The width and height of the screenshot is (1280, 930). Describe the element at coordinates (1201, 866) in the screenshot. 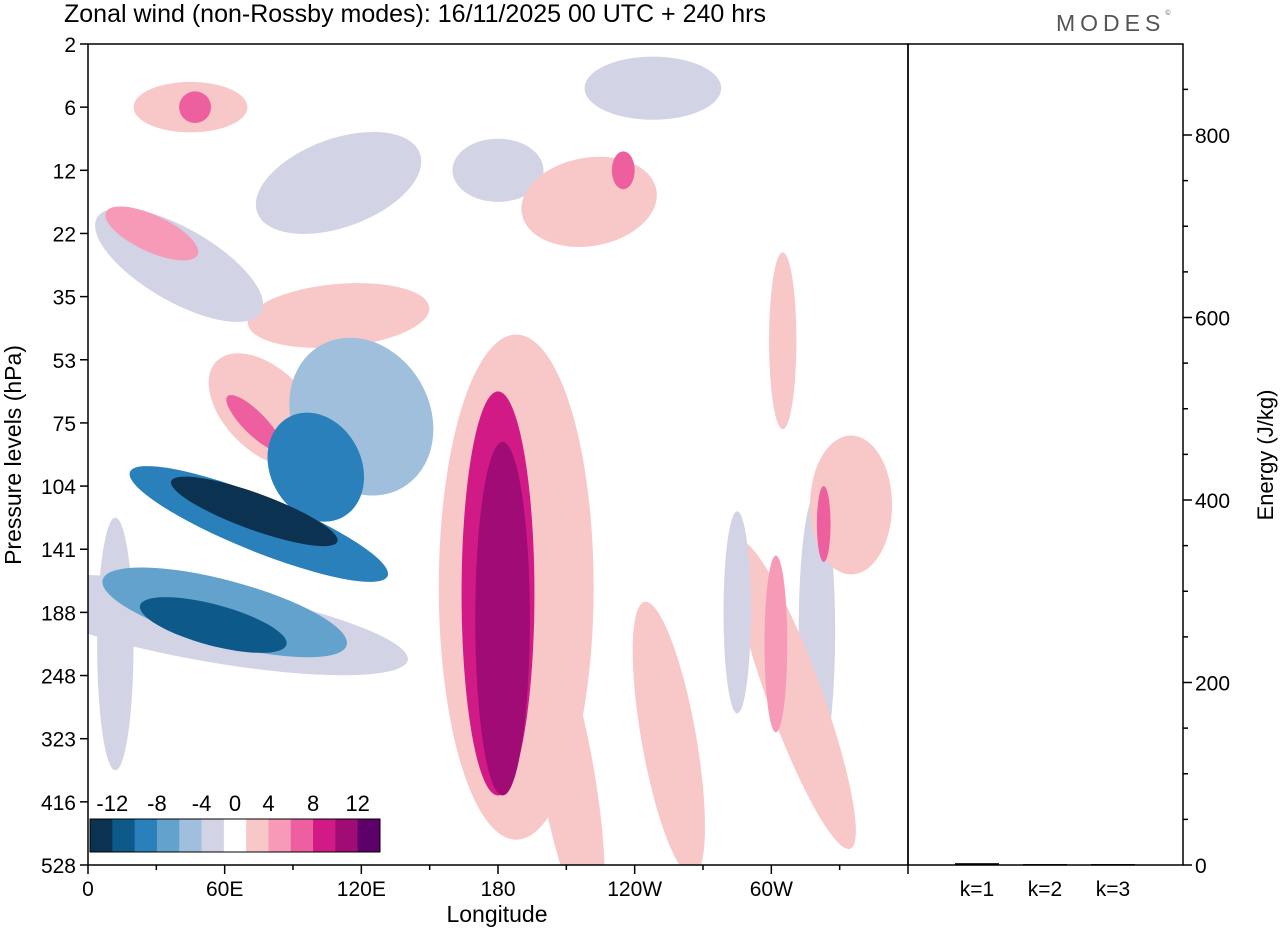

I see `energy-tick-label: 0` at that location.